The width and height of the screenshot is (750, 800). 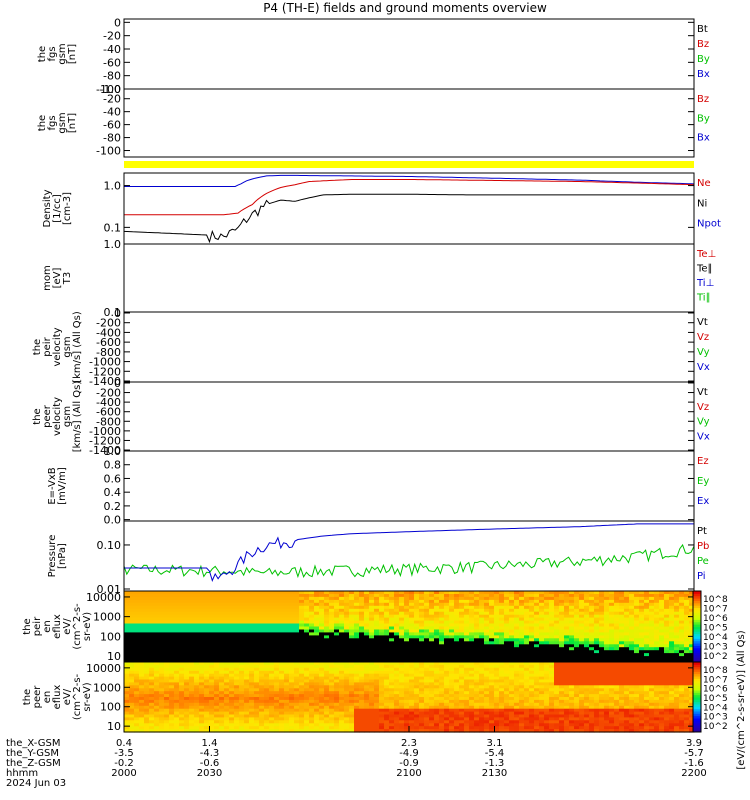 I want to click on ylabel-peir_eflux: eflux, so click(x=57, y=626).